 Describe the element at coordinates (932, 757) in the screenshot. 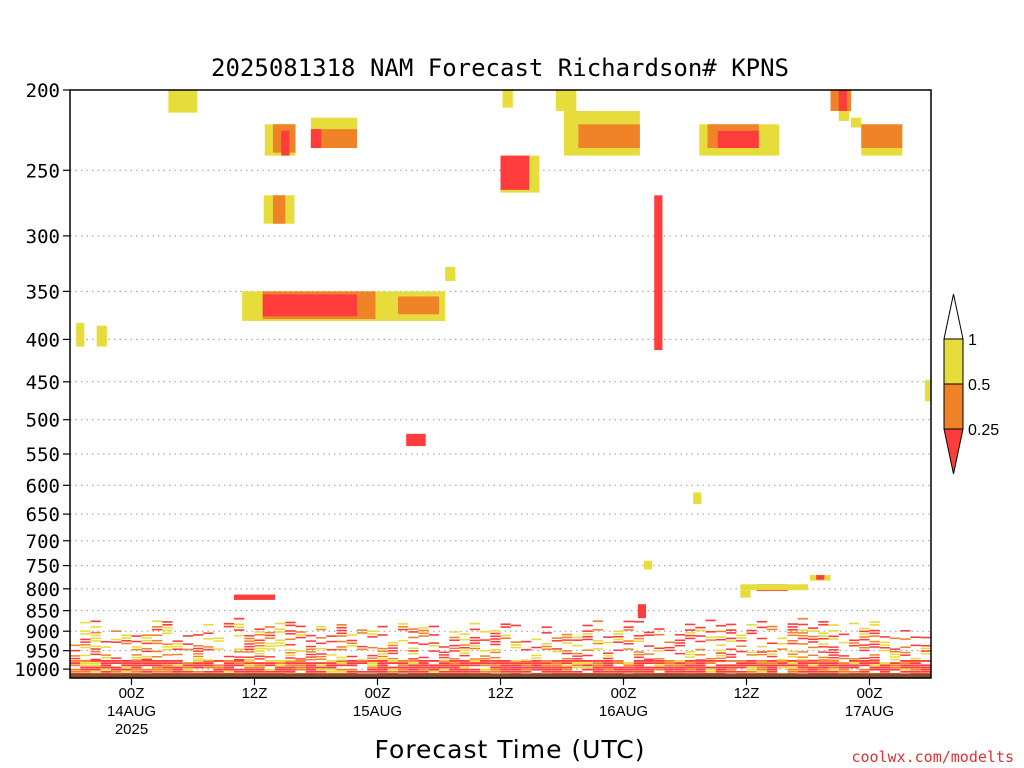

I see `credit-text: coolwx.com/modelts` at that location.